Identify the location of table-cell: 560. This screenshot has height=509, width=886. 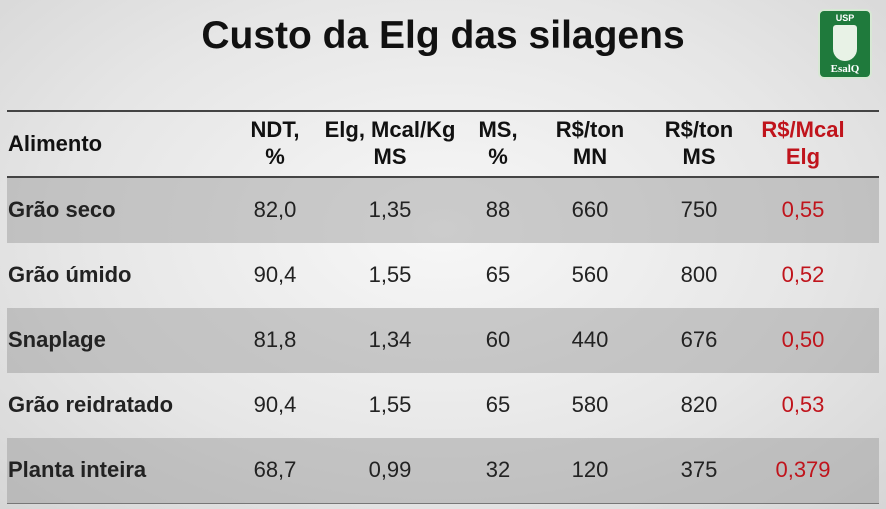
(590, 274).